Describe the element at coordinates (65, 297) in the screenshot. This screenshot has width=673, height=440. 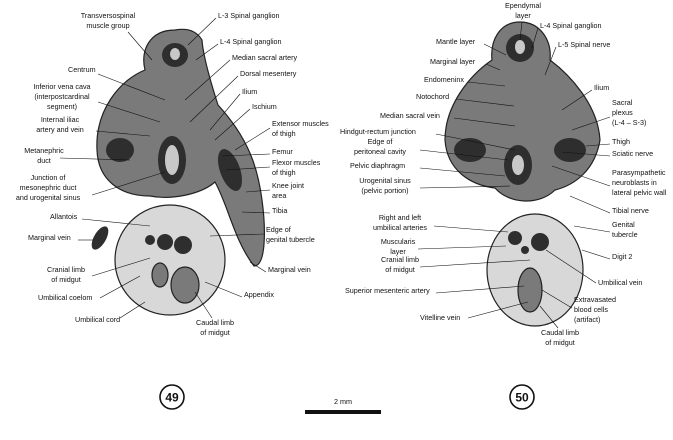
I see `label: Umbilical coelom` at that location.